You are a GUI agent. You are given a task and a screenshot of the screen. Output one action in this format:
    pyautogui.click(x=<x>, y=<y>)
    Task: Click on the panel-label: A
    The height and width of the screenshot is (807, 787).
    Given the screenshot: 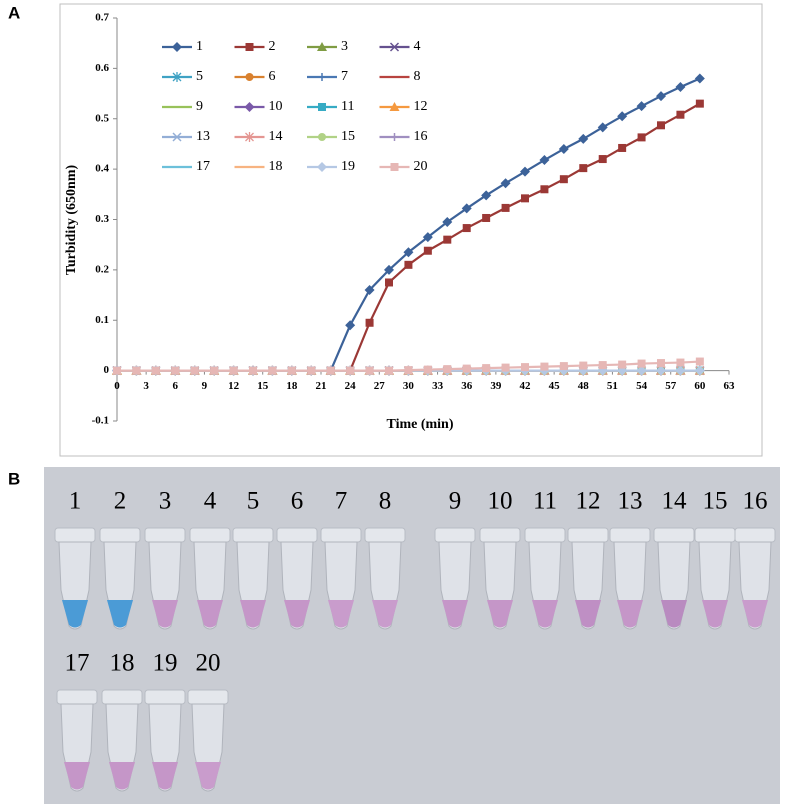 What is the action you would take?
    pyautogui.click(x=14, y=12)
    